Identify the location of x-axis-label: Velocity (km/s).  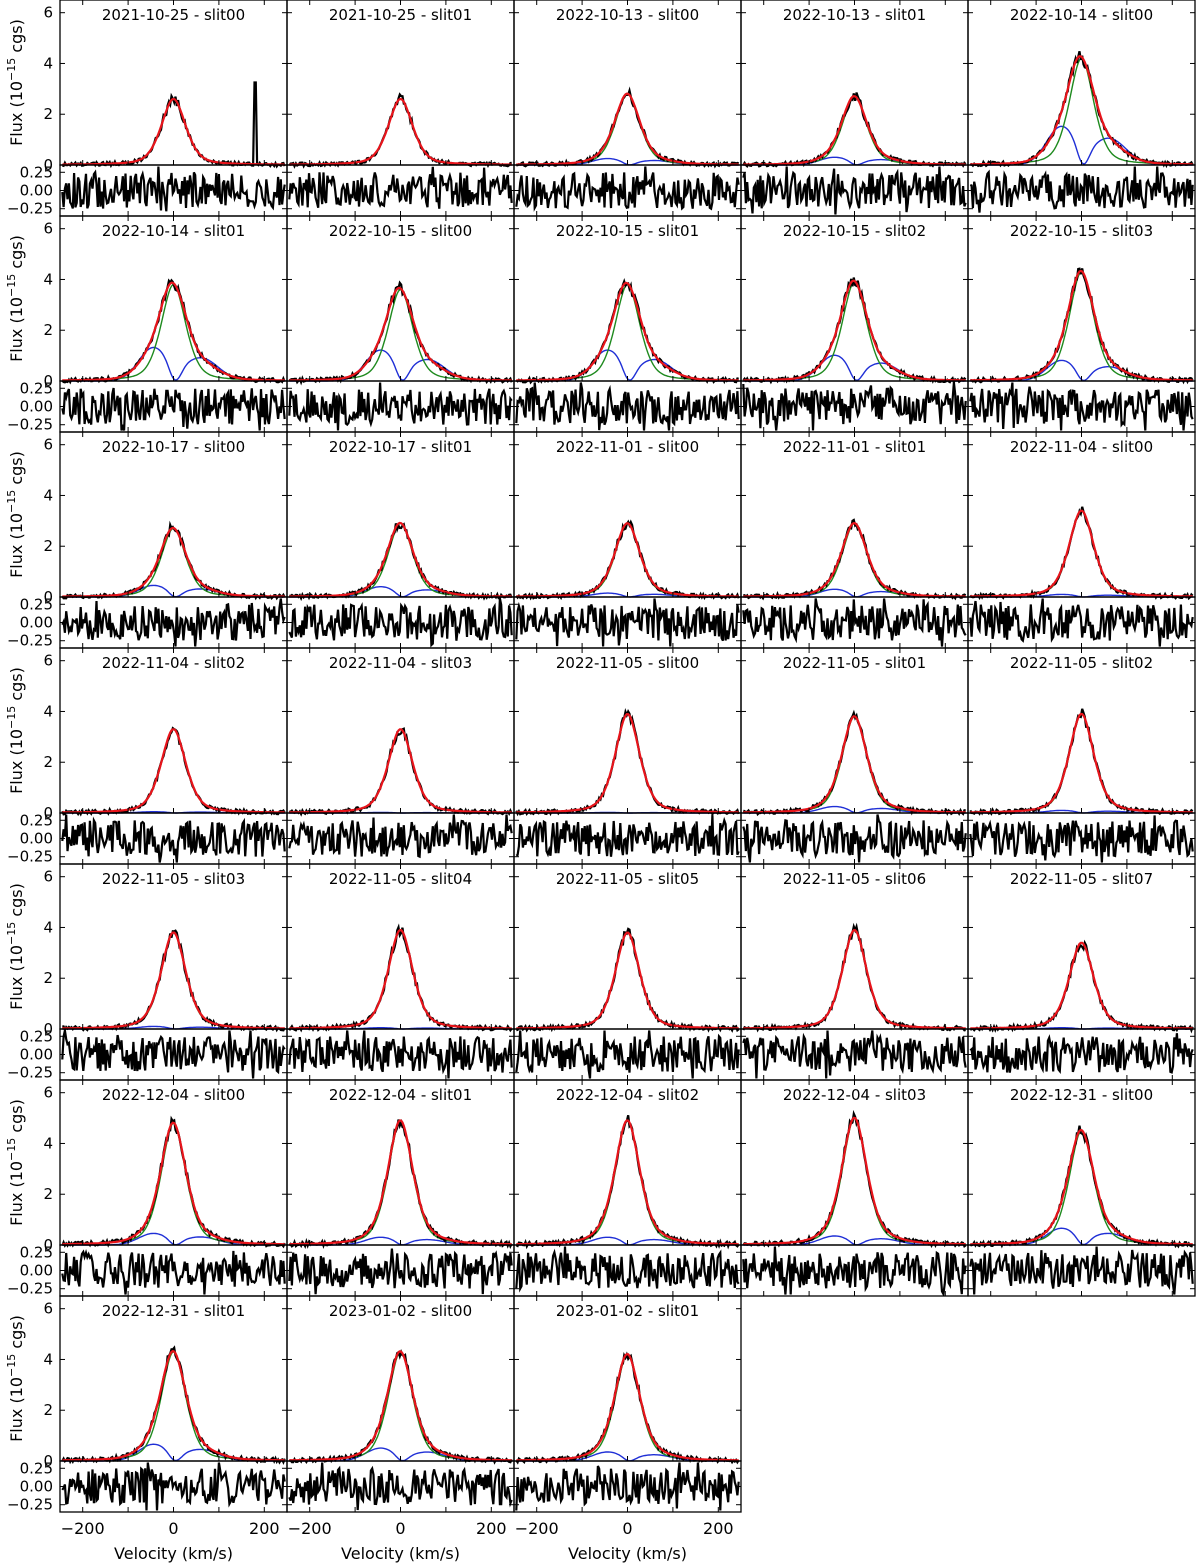
(173, 1553).